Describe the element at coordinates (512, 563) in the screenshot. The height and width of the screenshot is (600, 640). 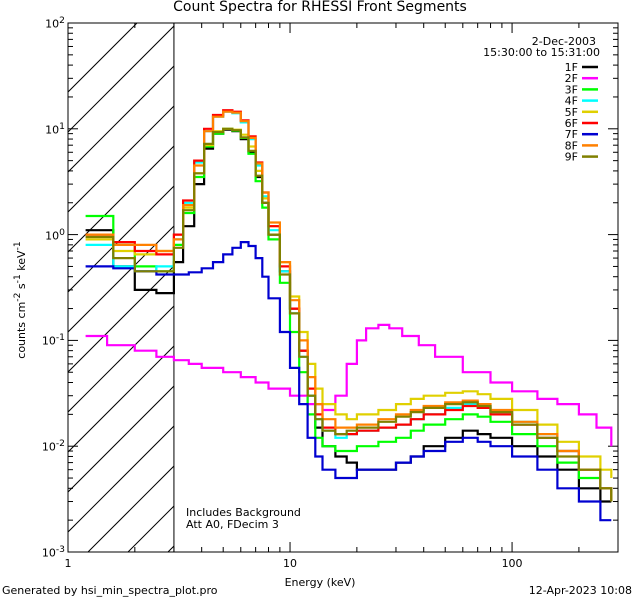
I see `x-tick-label: 100` at that location.